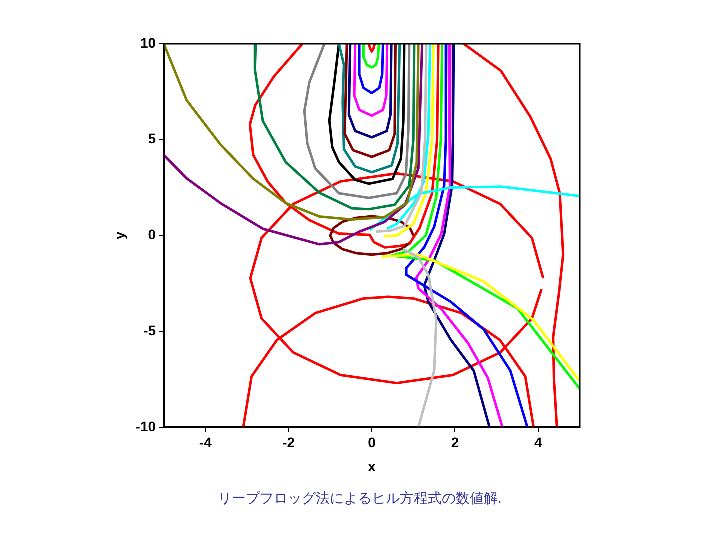  Describe the element at coordinates (372, 442) in the screenshot. I see `x-tick-label: 0` at that location.